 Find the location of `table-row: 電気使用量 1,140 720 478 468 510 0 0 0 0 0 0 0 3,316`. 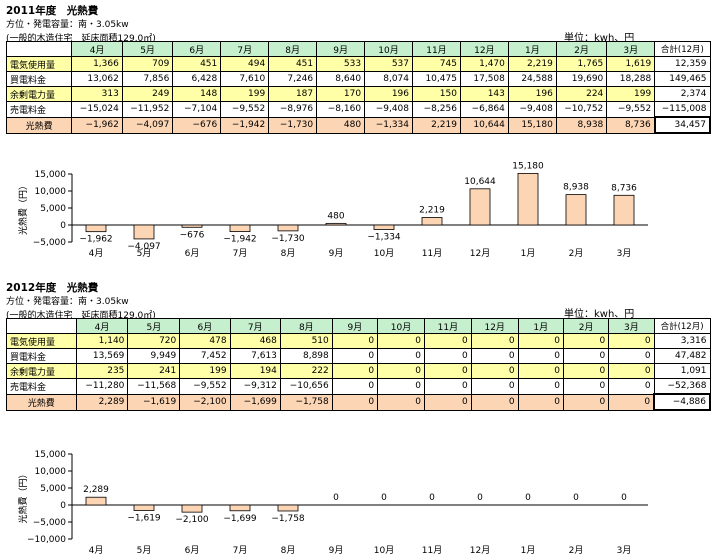

table-row: 電気使用量 1,140 720 478 468 510 0 0 0 0 0 0 0 3,316 is located at coordinates (358, 341).